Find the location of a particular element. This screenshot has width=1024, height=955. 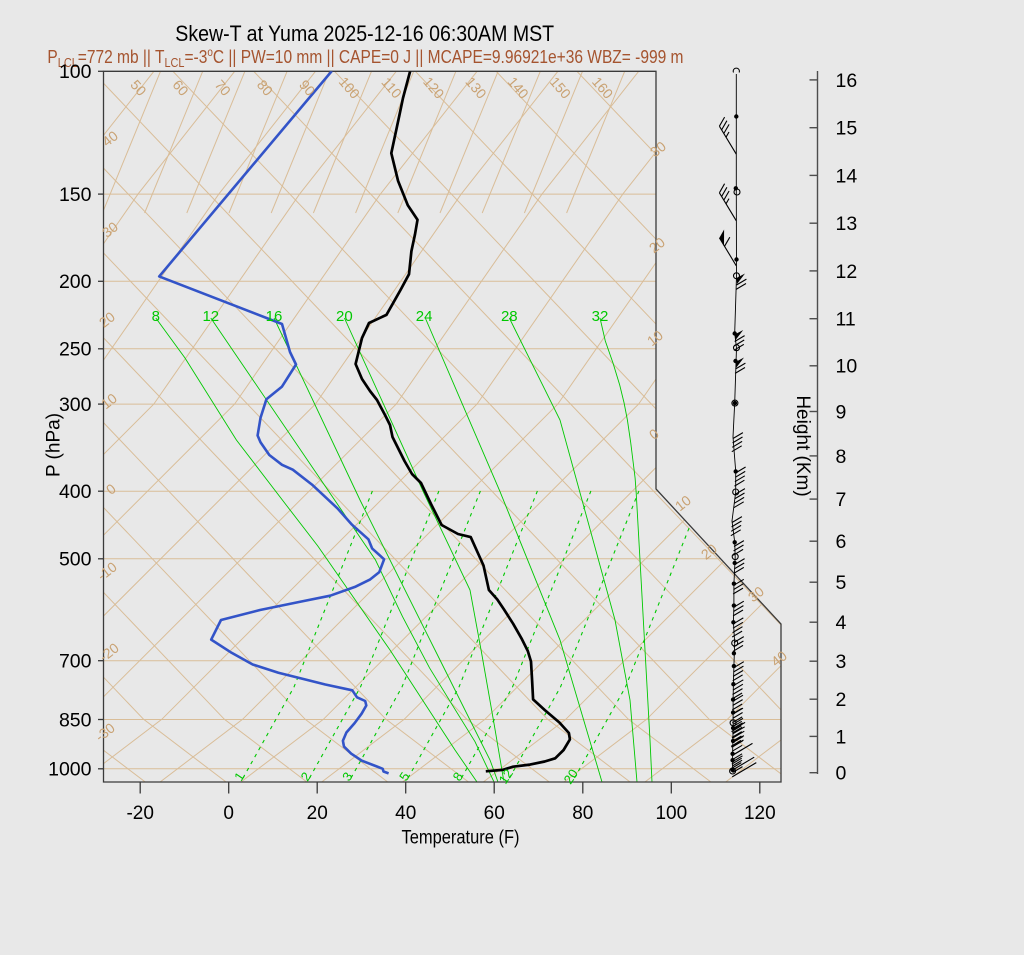

svg-text: 3 is located at coordinates (841, 662).